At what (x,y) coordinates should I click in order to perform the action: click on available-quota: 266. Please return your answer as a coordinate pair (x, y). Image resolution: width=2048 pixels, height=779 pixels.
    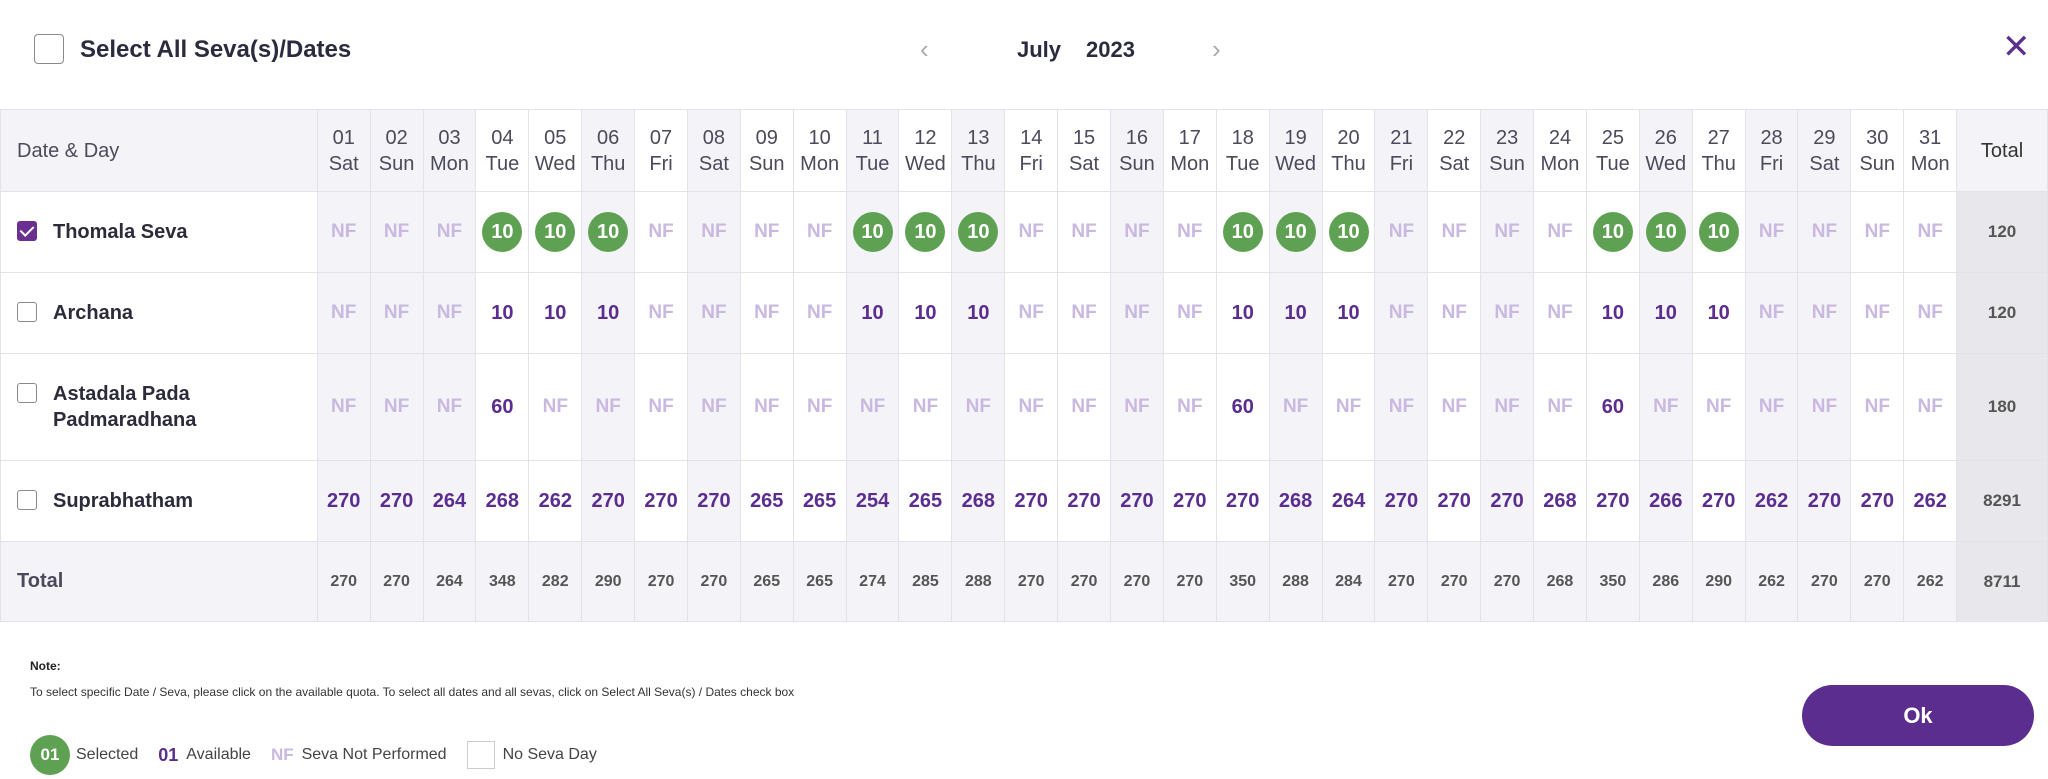
    Looking at the image, I should click on (1666, 500).